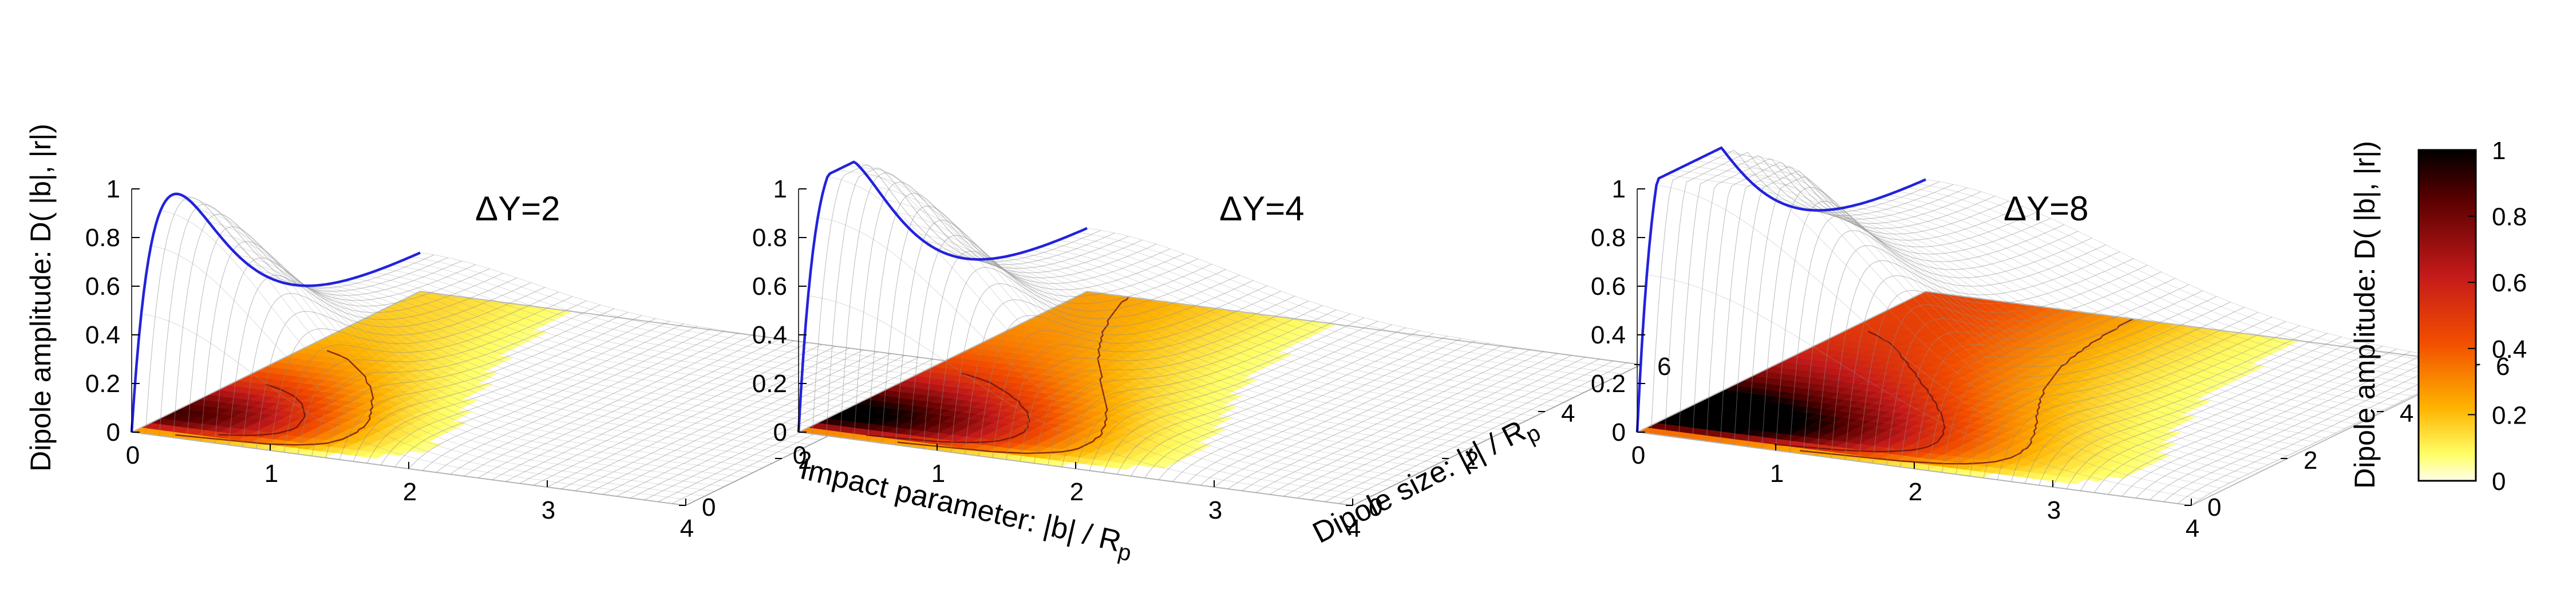  What do you see at coordinates (2046, 209) in the screenshot?
I see `panel-title: ΔY=8` at bounding box center [2046, 209].